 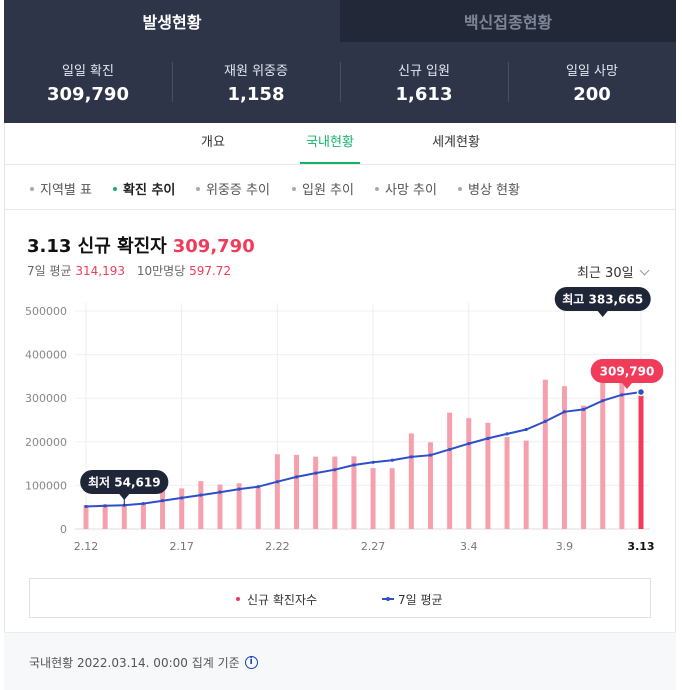 What do you see at coordinates (213, 142) in the screenshot?
I see `tab-overview: 개요` at bounding box center [213, 142].